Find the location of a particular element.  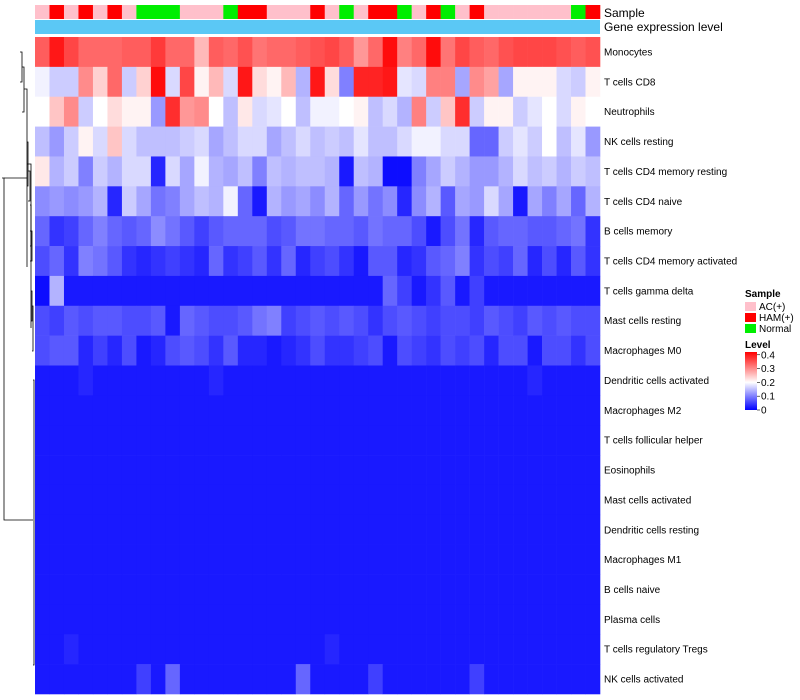

level-colorbar is located at coordinates (751, 381).